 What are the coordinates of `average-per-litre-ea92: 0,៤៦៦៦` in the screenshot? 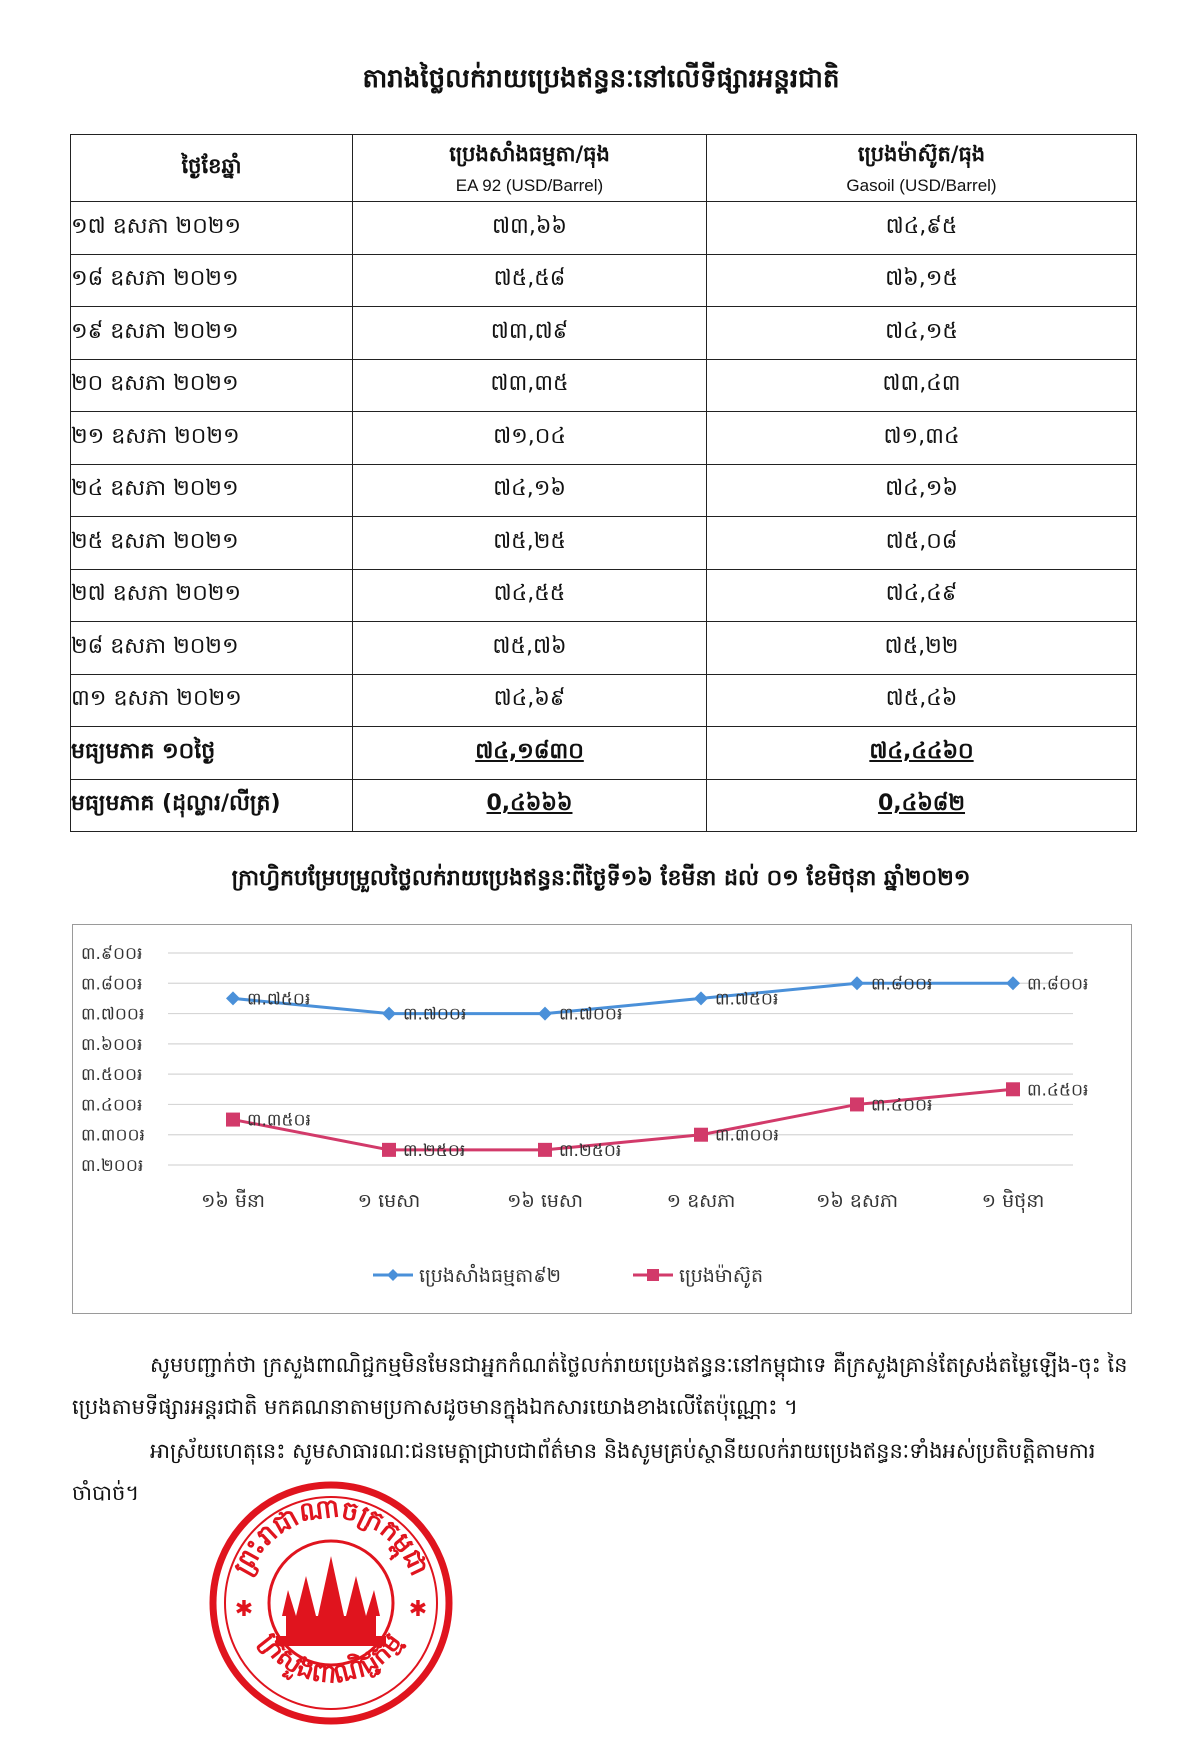 It's located at (529, 805).